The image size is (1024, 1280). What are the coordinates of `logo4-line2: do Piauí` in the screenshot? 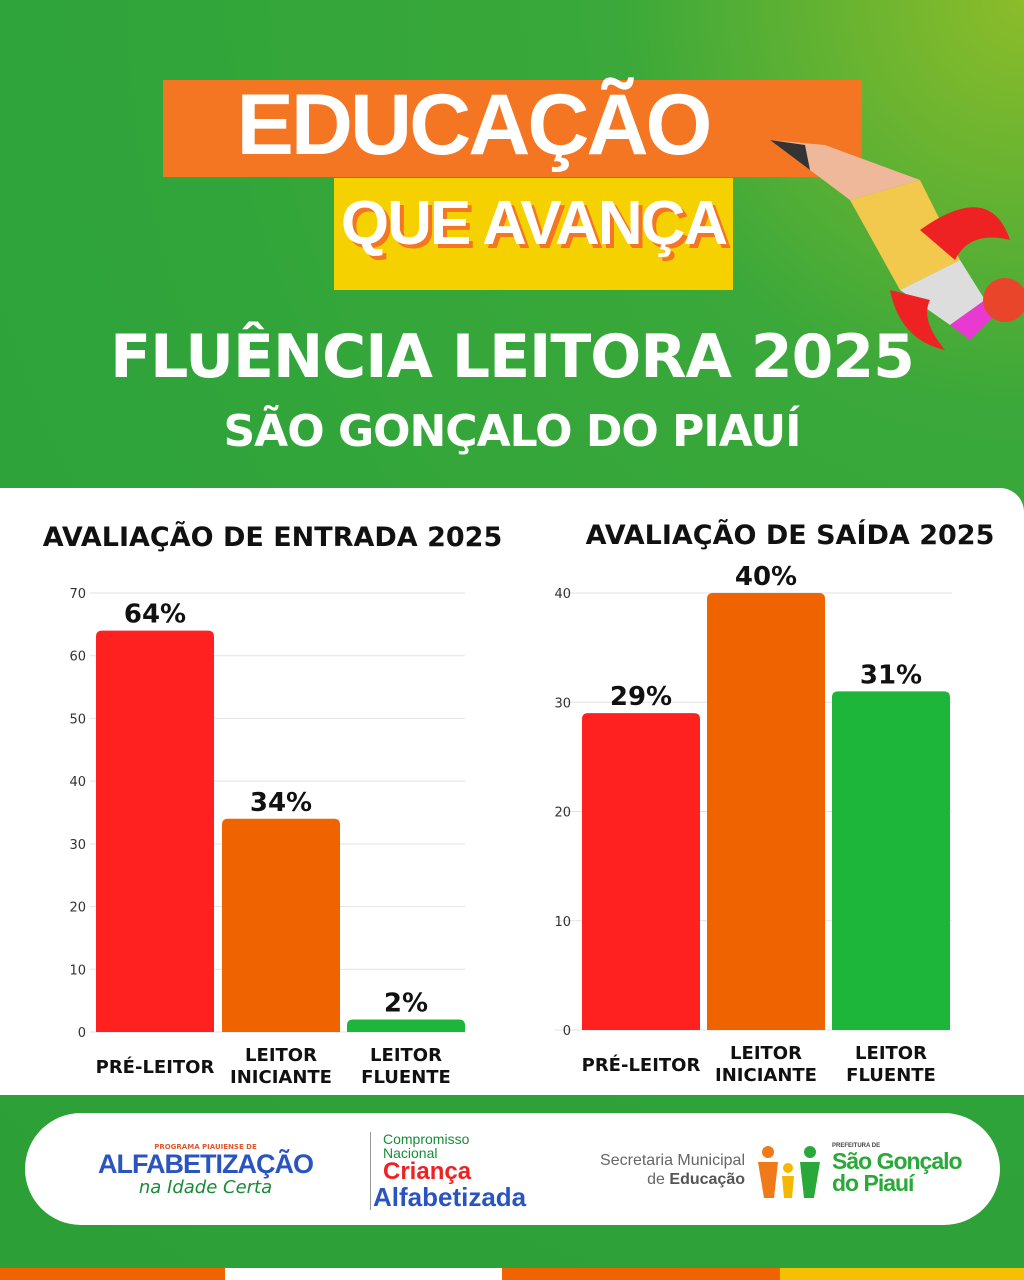 It's located at (873, 1183).